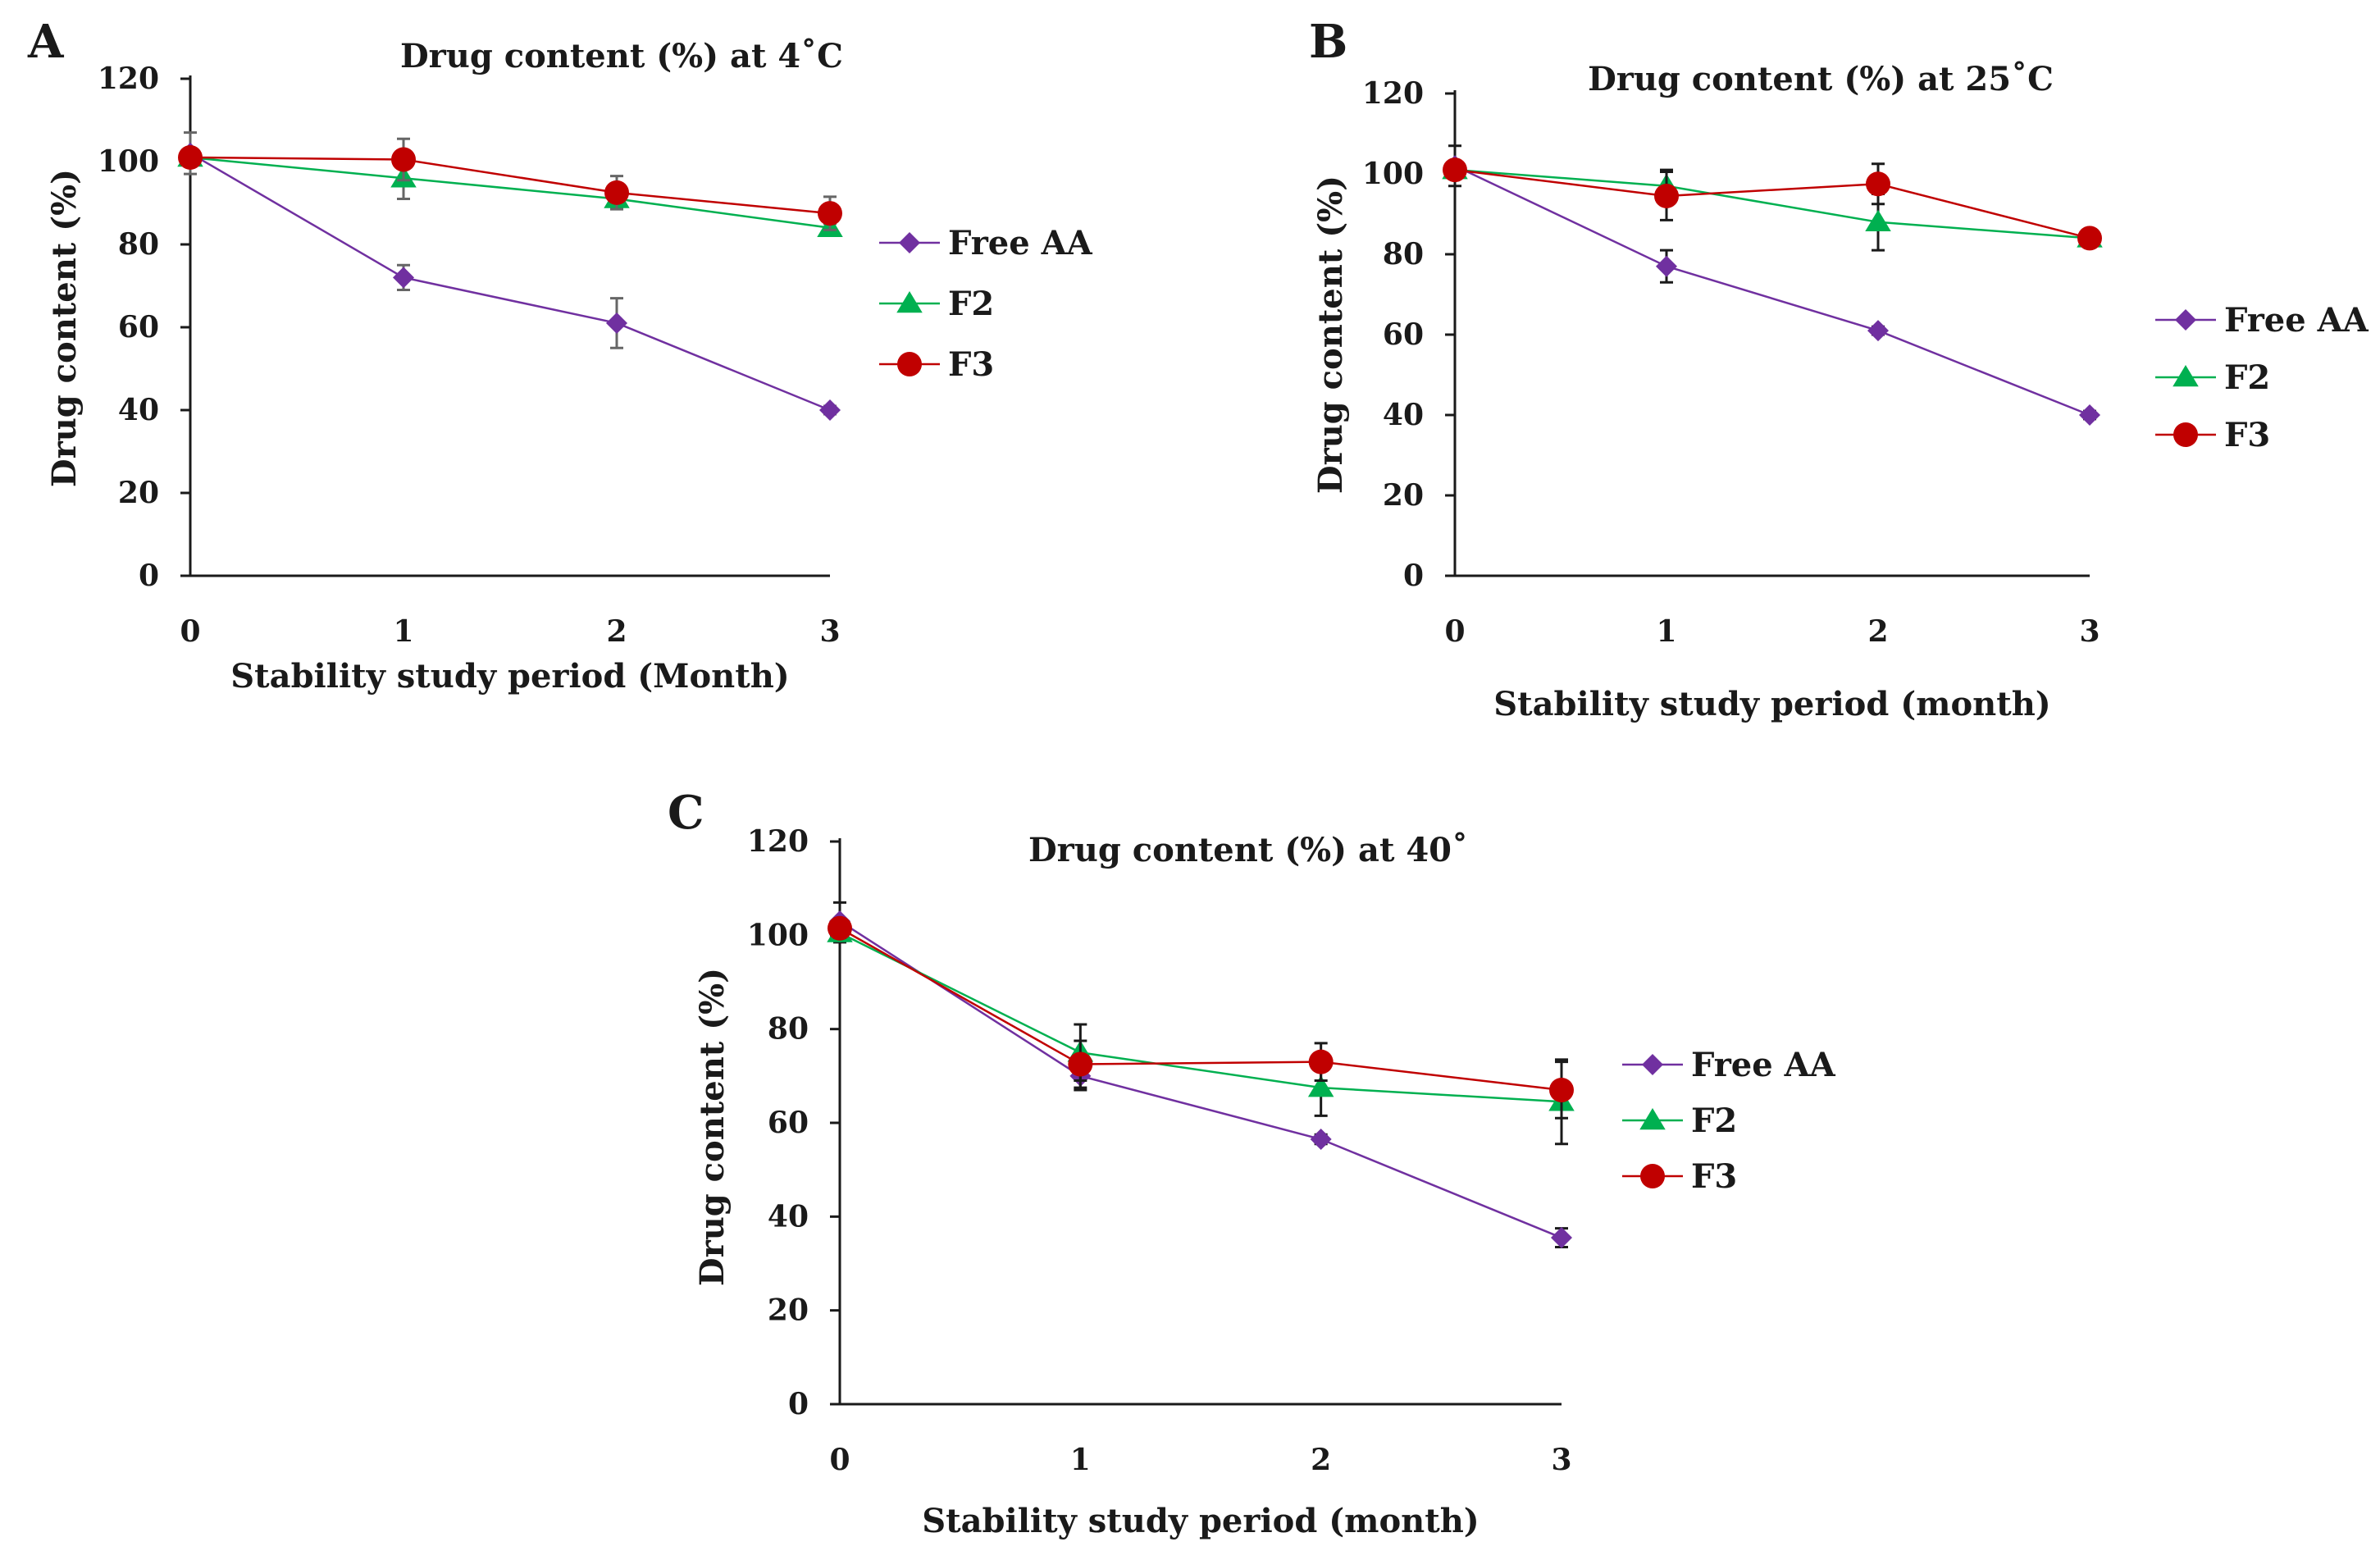 This screenshot has width=2380, height=1560. I want to click on chart-title: Drug content (%) at 25˚C, so click(1821, 79).